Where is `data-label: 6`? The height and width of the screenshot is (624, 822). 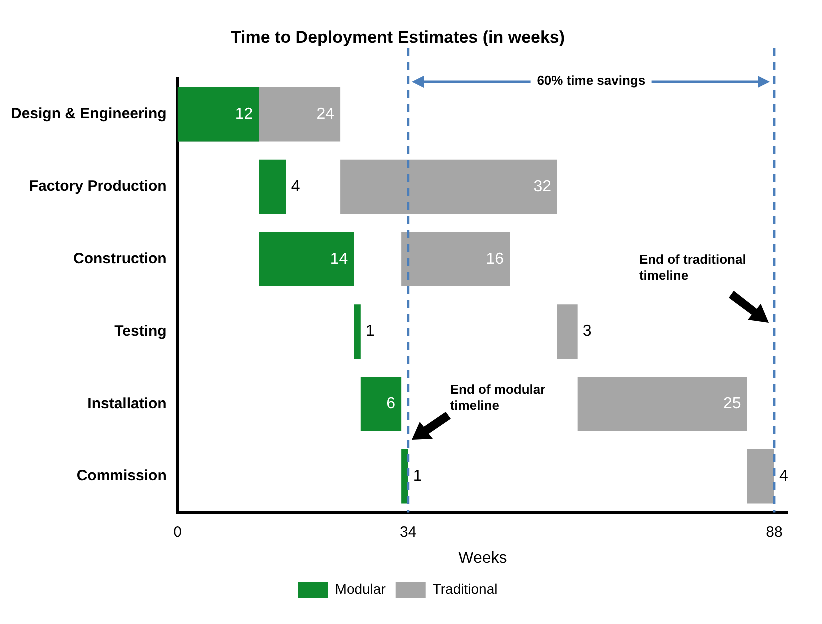 data-label: 6 is located at coordinates (391, 404).